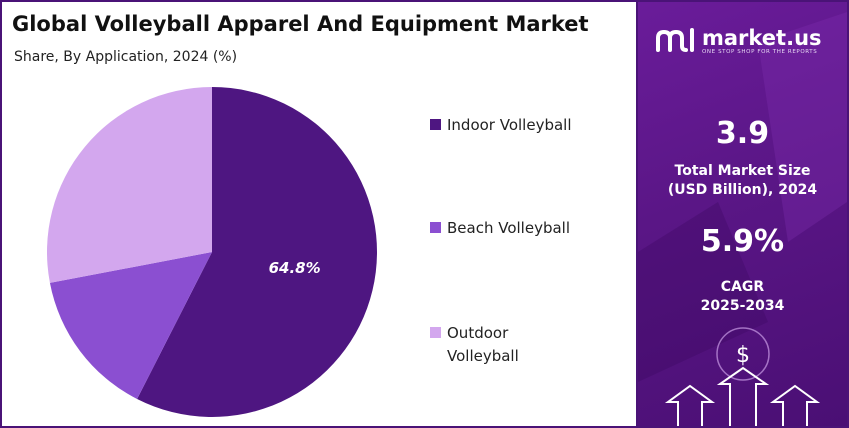  What do you see at coordinates (762, 38) in the screenshot?
I see `brand-name: market.us` at bounding box center [762, 38].